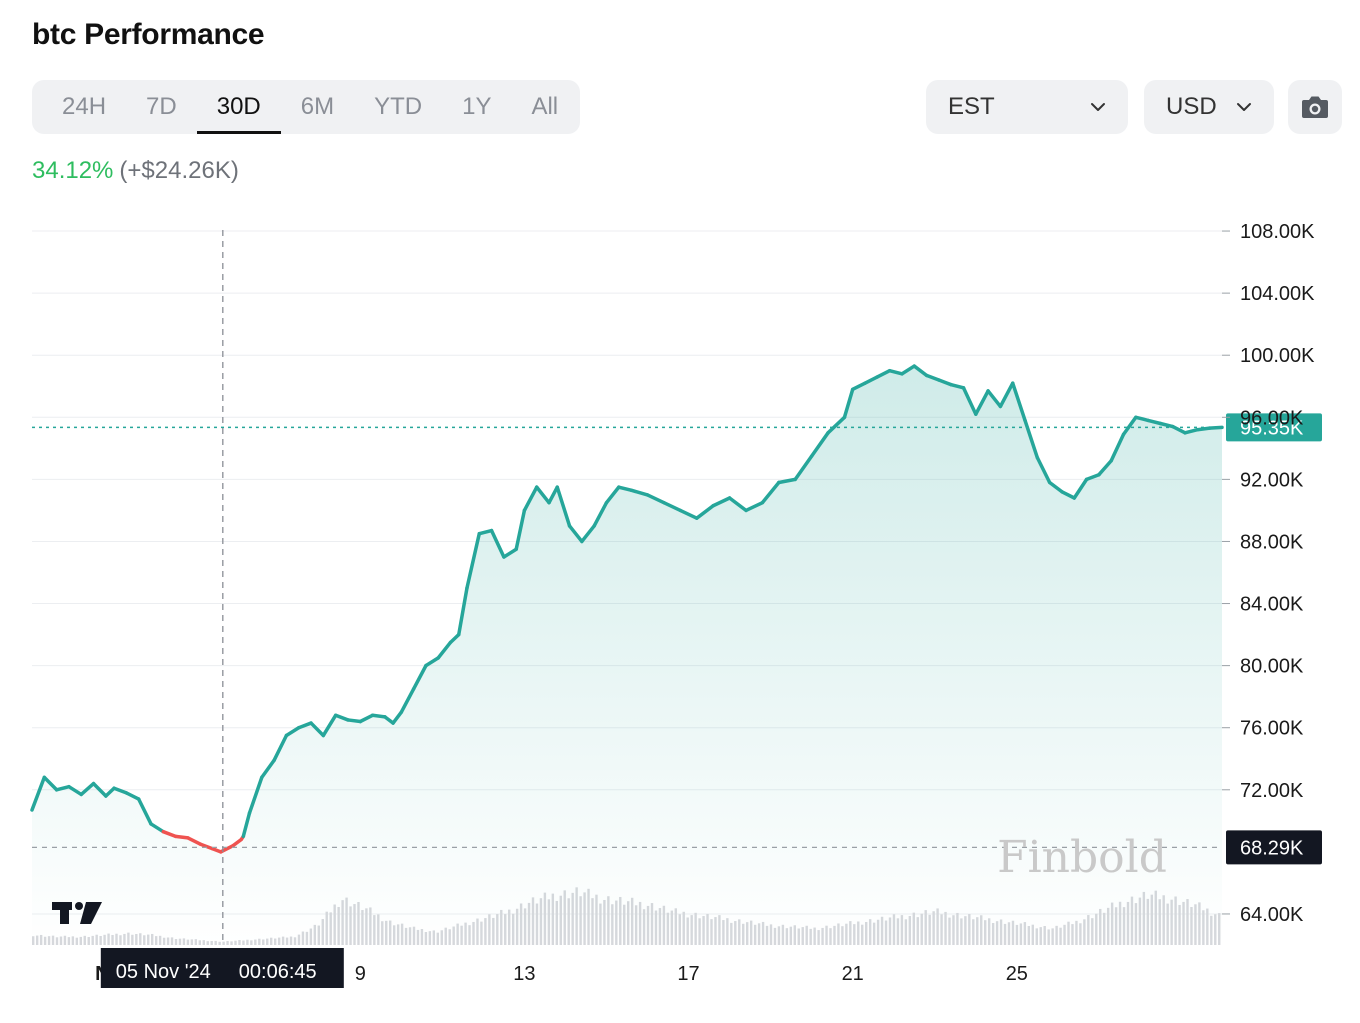 The height and width of the screenshot is (1023, 1360). Describe the element at coordinates (545, 106) in the screenshot. I see `tab-all: All` at that location.